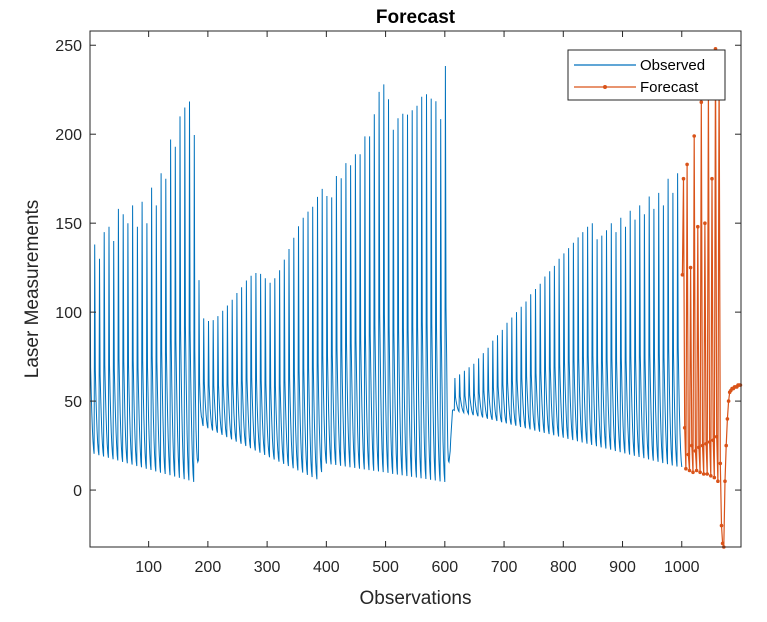  I want to click on x-tick-label: 500, so click(385, 567).